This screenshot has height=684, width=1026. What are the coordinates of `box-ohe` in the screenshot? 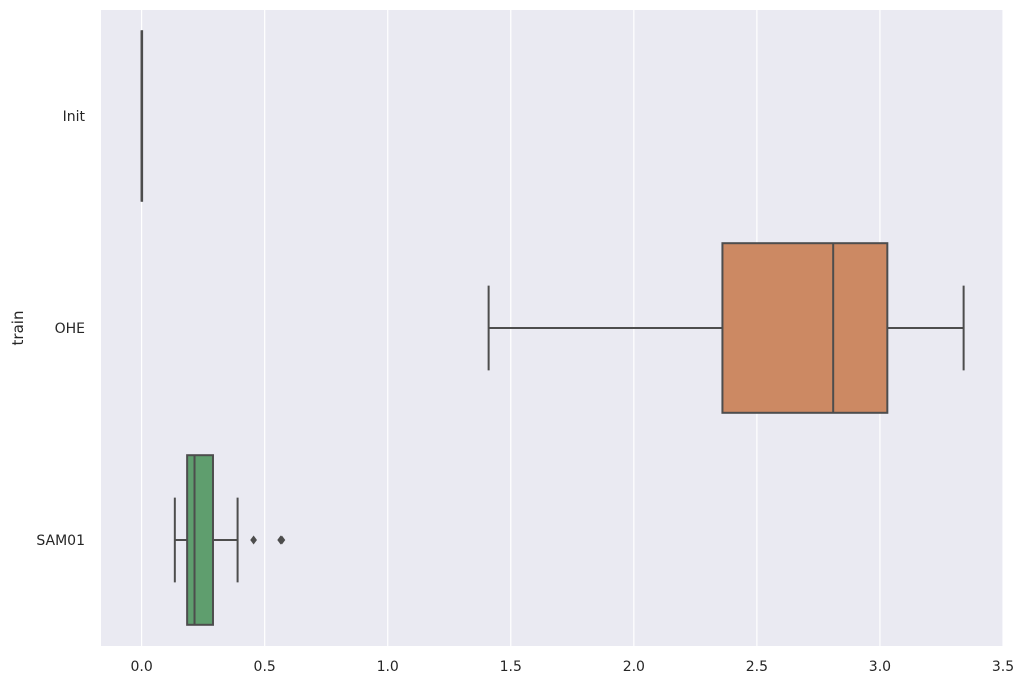 It's located at (726, 328).